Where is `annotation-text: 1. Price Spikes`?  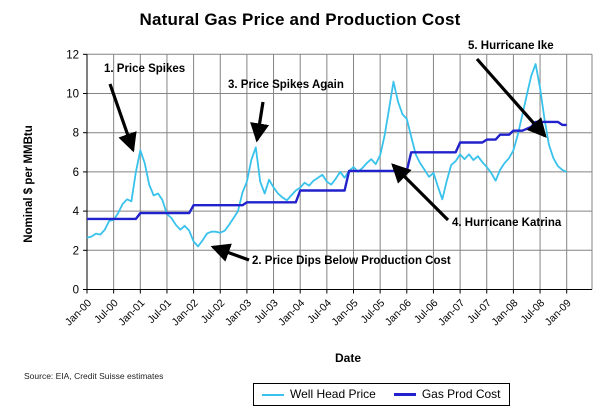
annotation-text: 1. Price Spikes is located at coordinates (145, 69).